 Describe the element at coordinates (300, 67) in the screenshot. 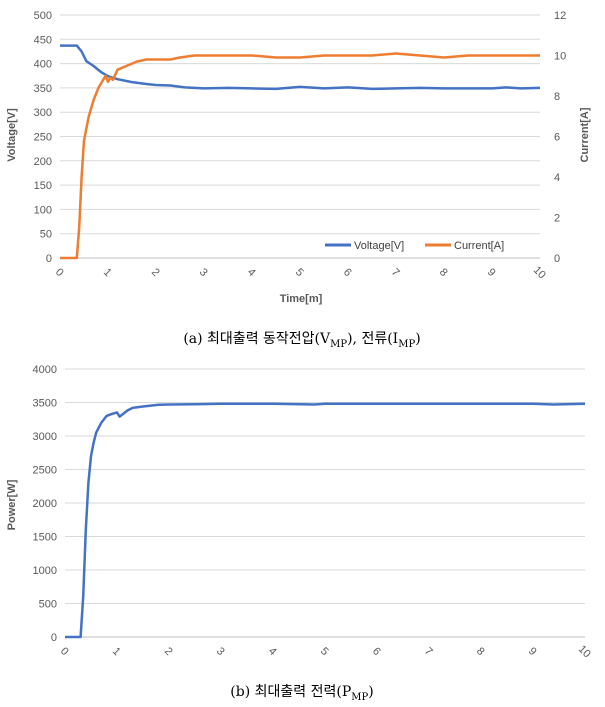

I see `series-line-voltage` at that location.